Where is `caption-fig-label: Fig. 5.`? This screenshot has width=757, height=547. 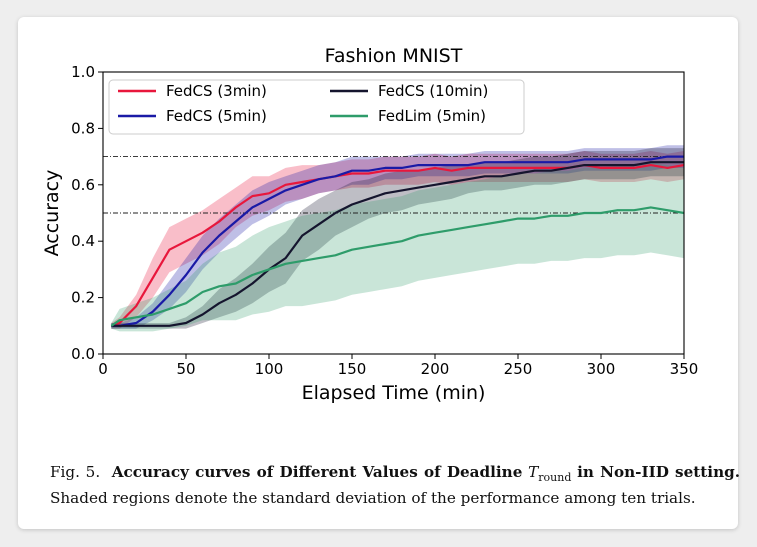
caption-fig-label: Fig. 5. is located at coordinates (75, 472).